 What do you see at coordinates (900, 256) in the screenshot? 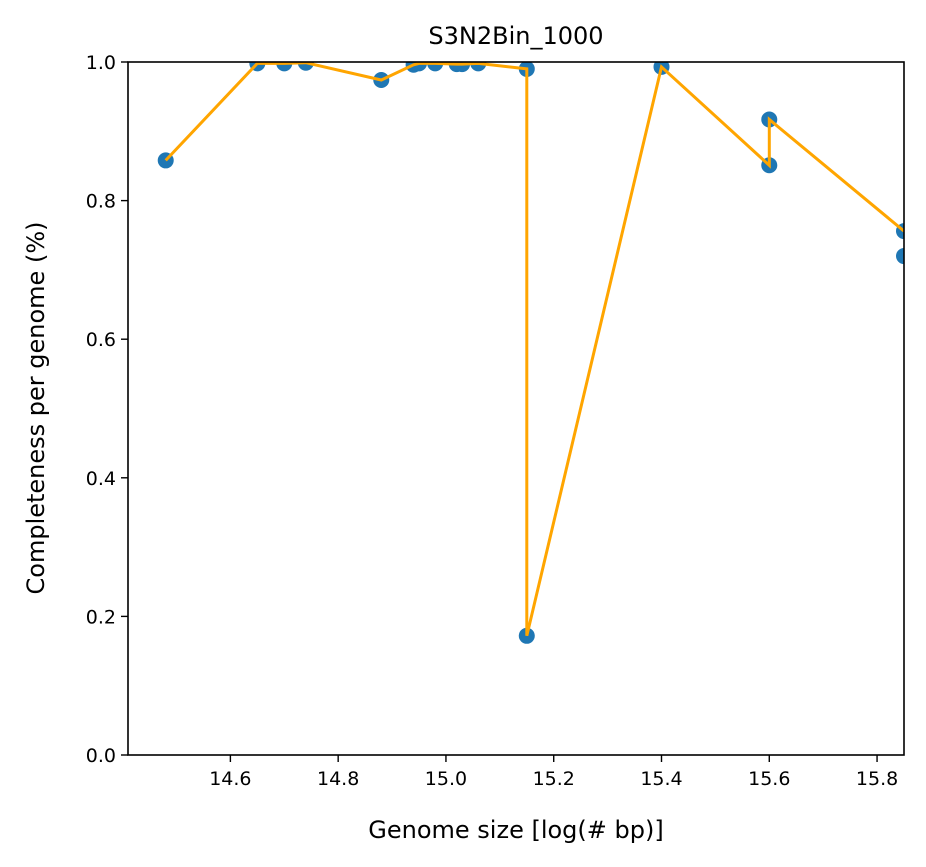
I see `data-point` at bounding box center [900, 256].